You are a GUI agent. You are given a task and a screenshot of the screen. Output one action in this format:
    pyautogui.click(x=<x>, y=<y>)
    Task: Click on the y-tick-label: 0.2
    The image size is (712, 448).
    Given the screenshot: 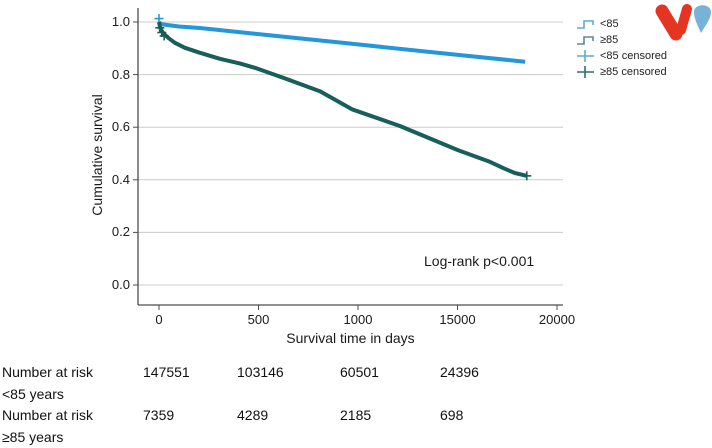 What is the action you would take?
    pyautogui.click(x=120, y=232)
    